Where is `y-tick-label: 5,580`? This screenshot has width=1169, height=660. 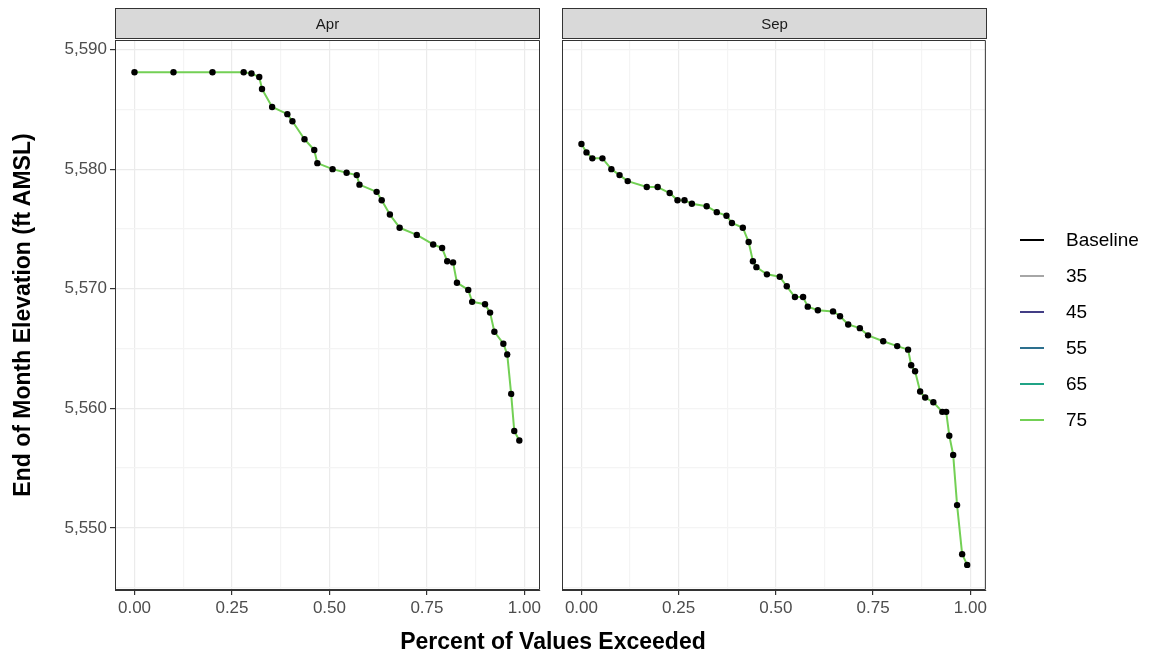 y-tick-label: 5,580 is located at coordinates (85, 168).